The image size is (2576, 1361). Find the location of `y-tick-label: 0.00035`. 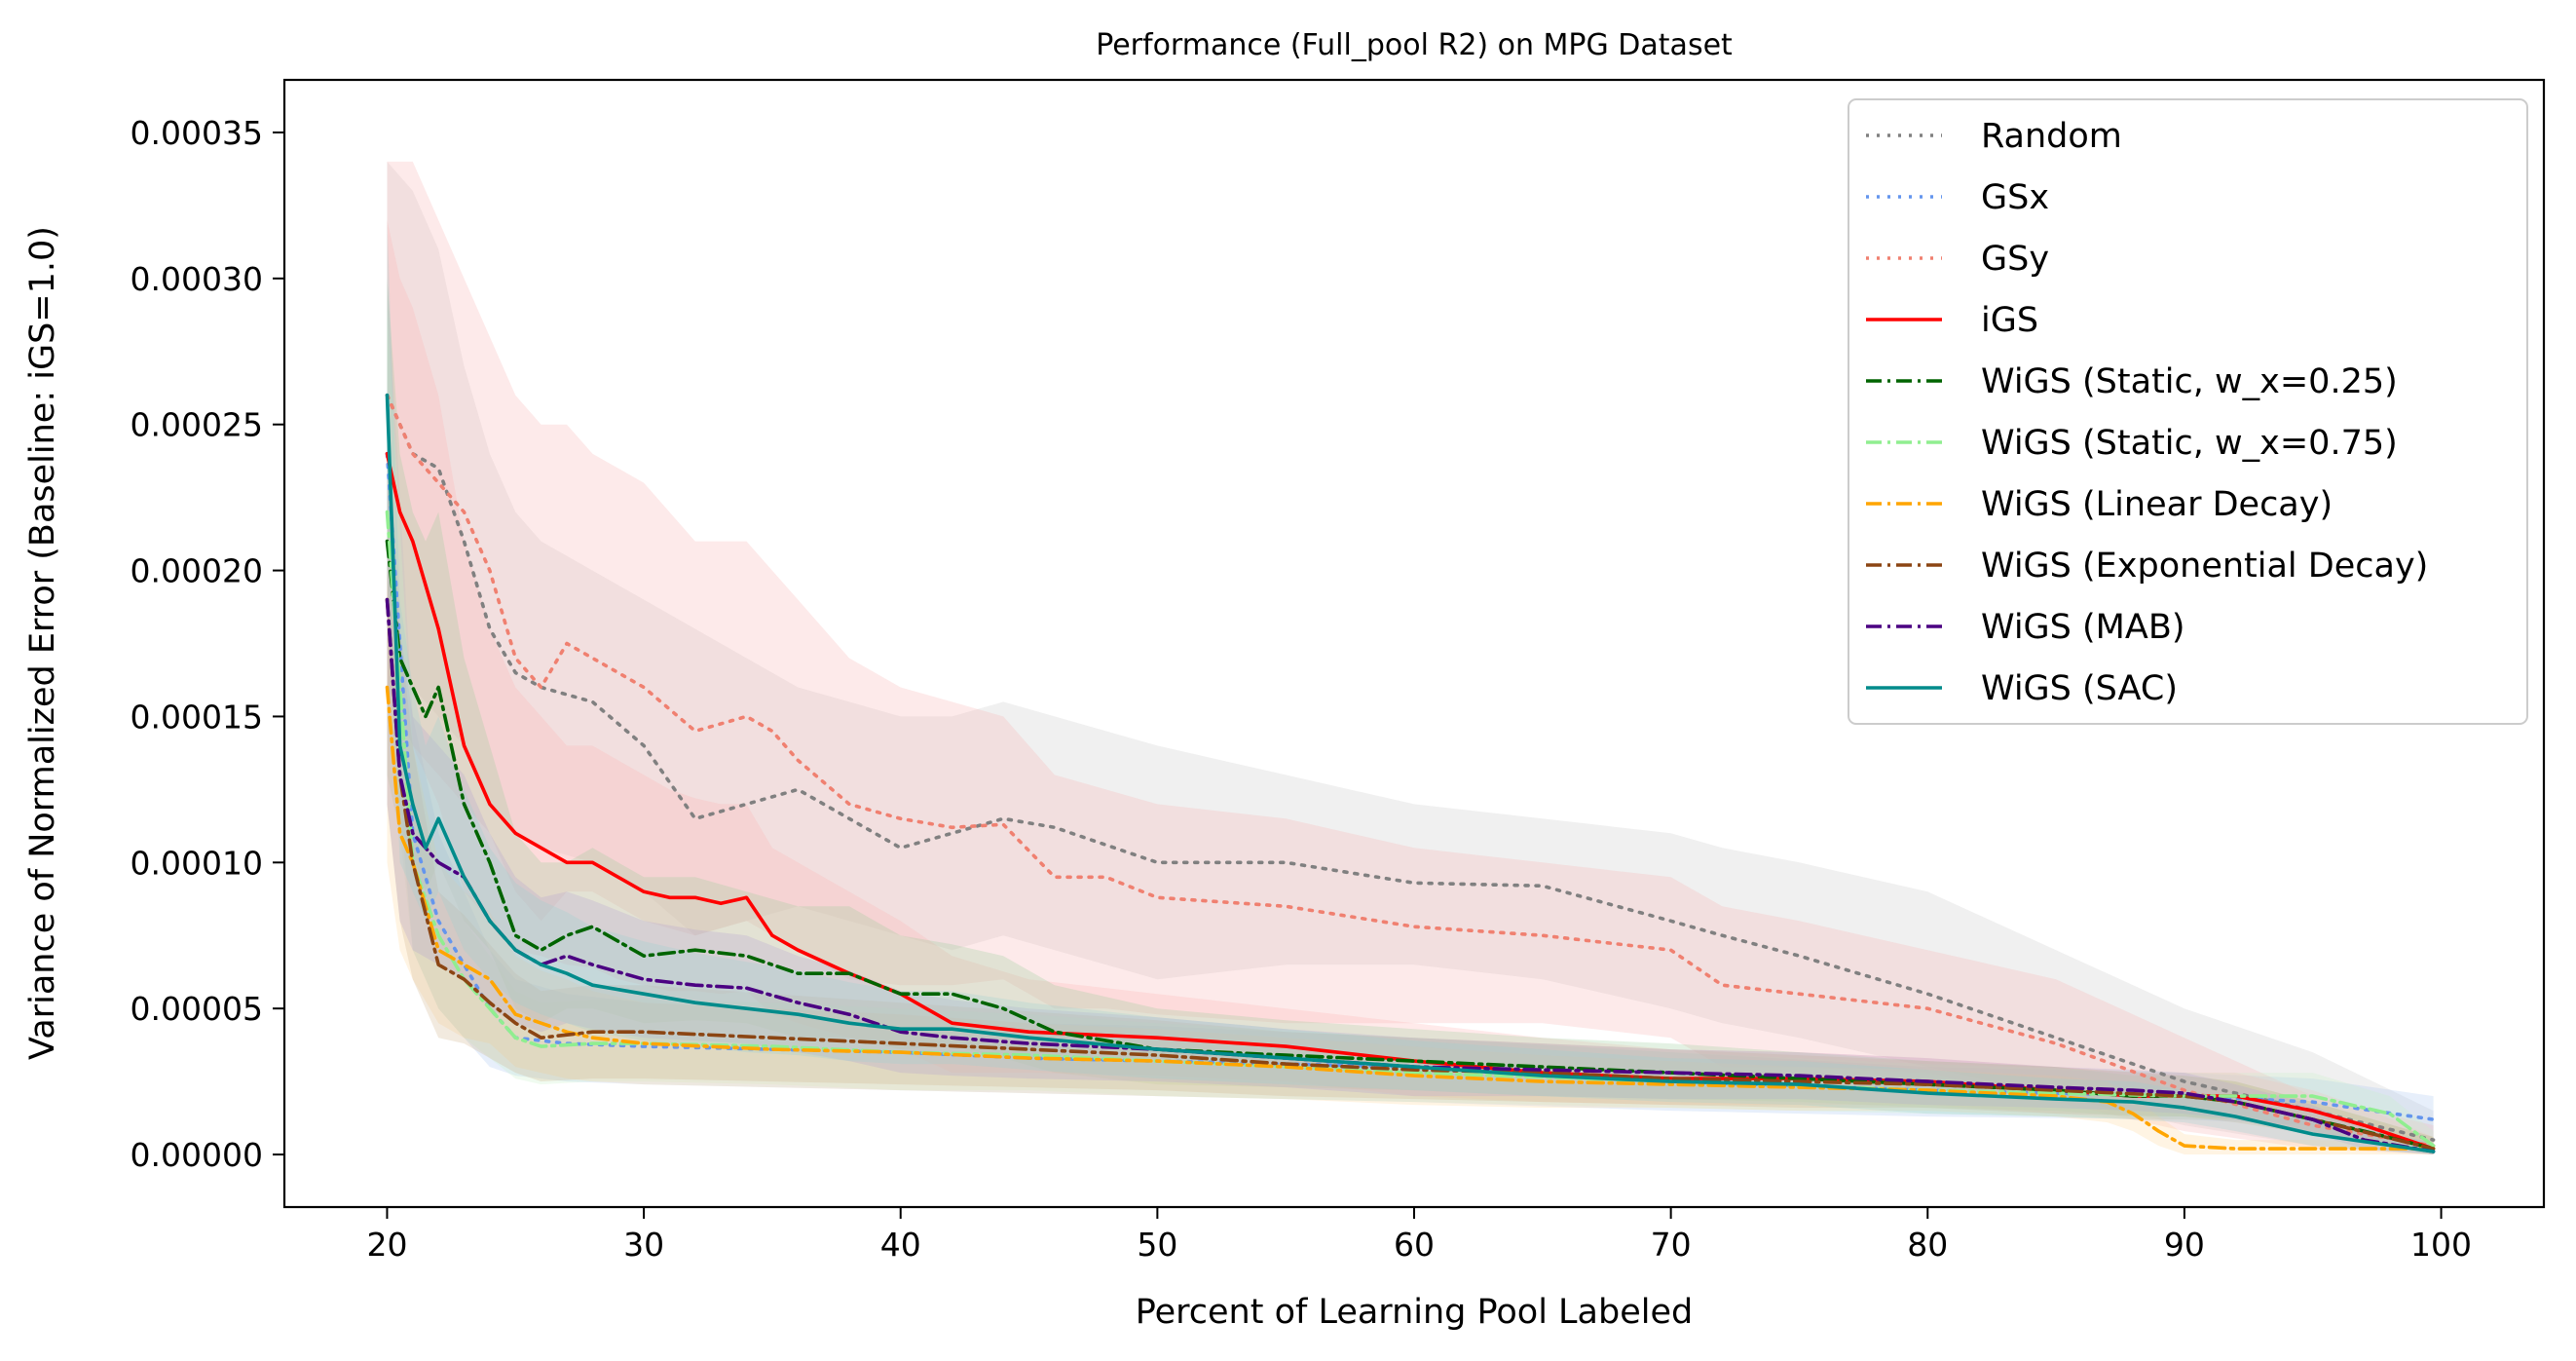

y-tick-label: 0.00035 is located at coordinates (197, 133).